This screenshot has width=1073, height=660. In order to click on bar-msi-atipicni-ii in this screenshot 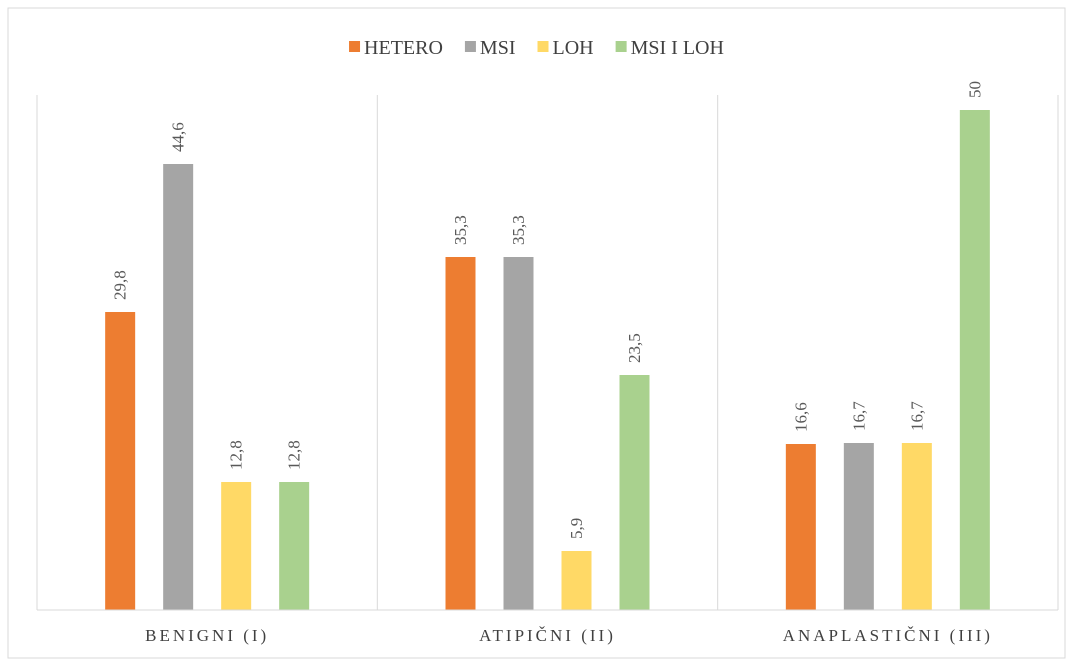, I will do `click(518, 433)`.